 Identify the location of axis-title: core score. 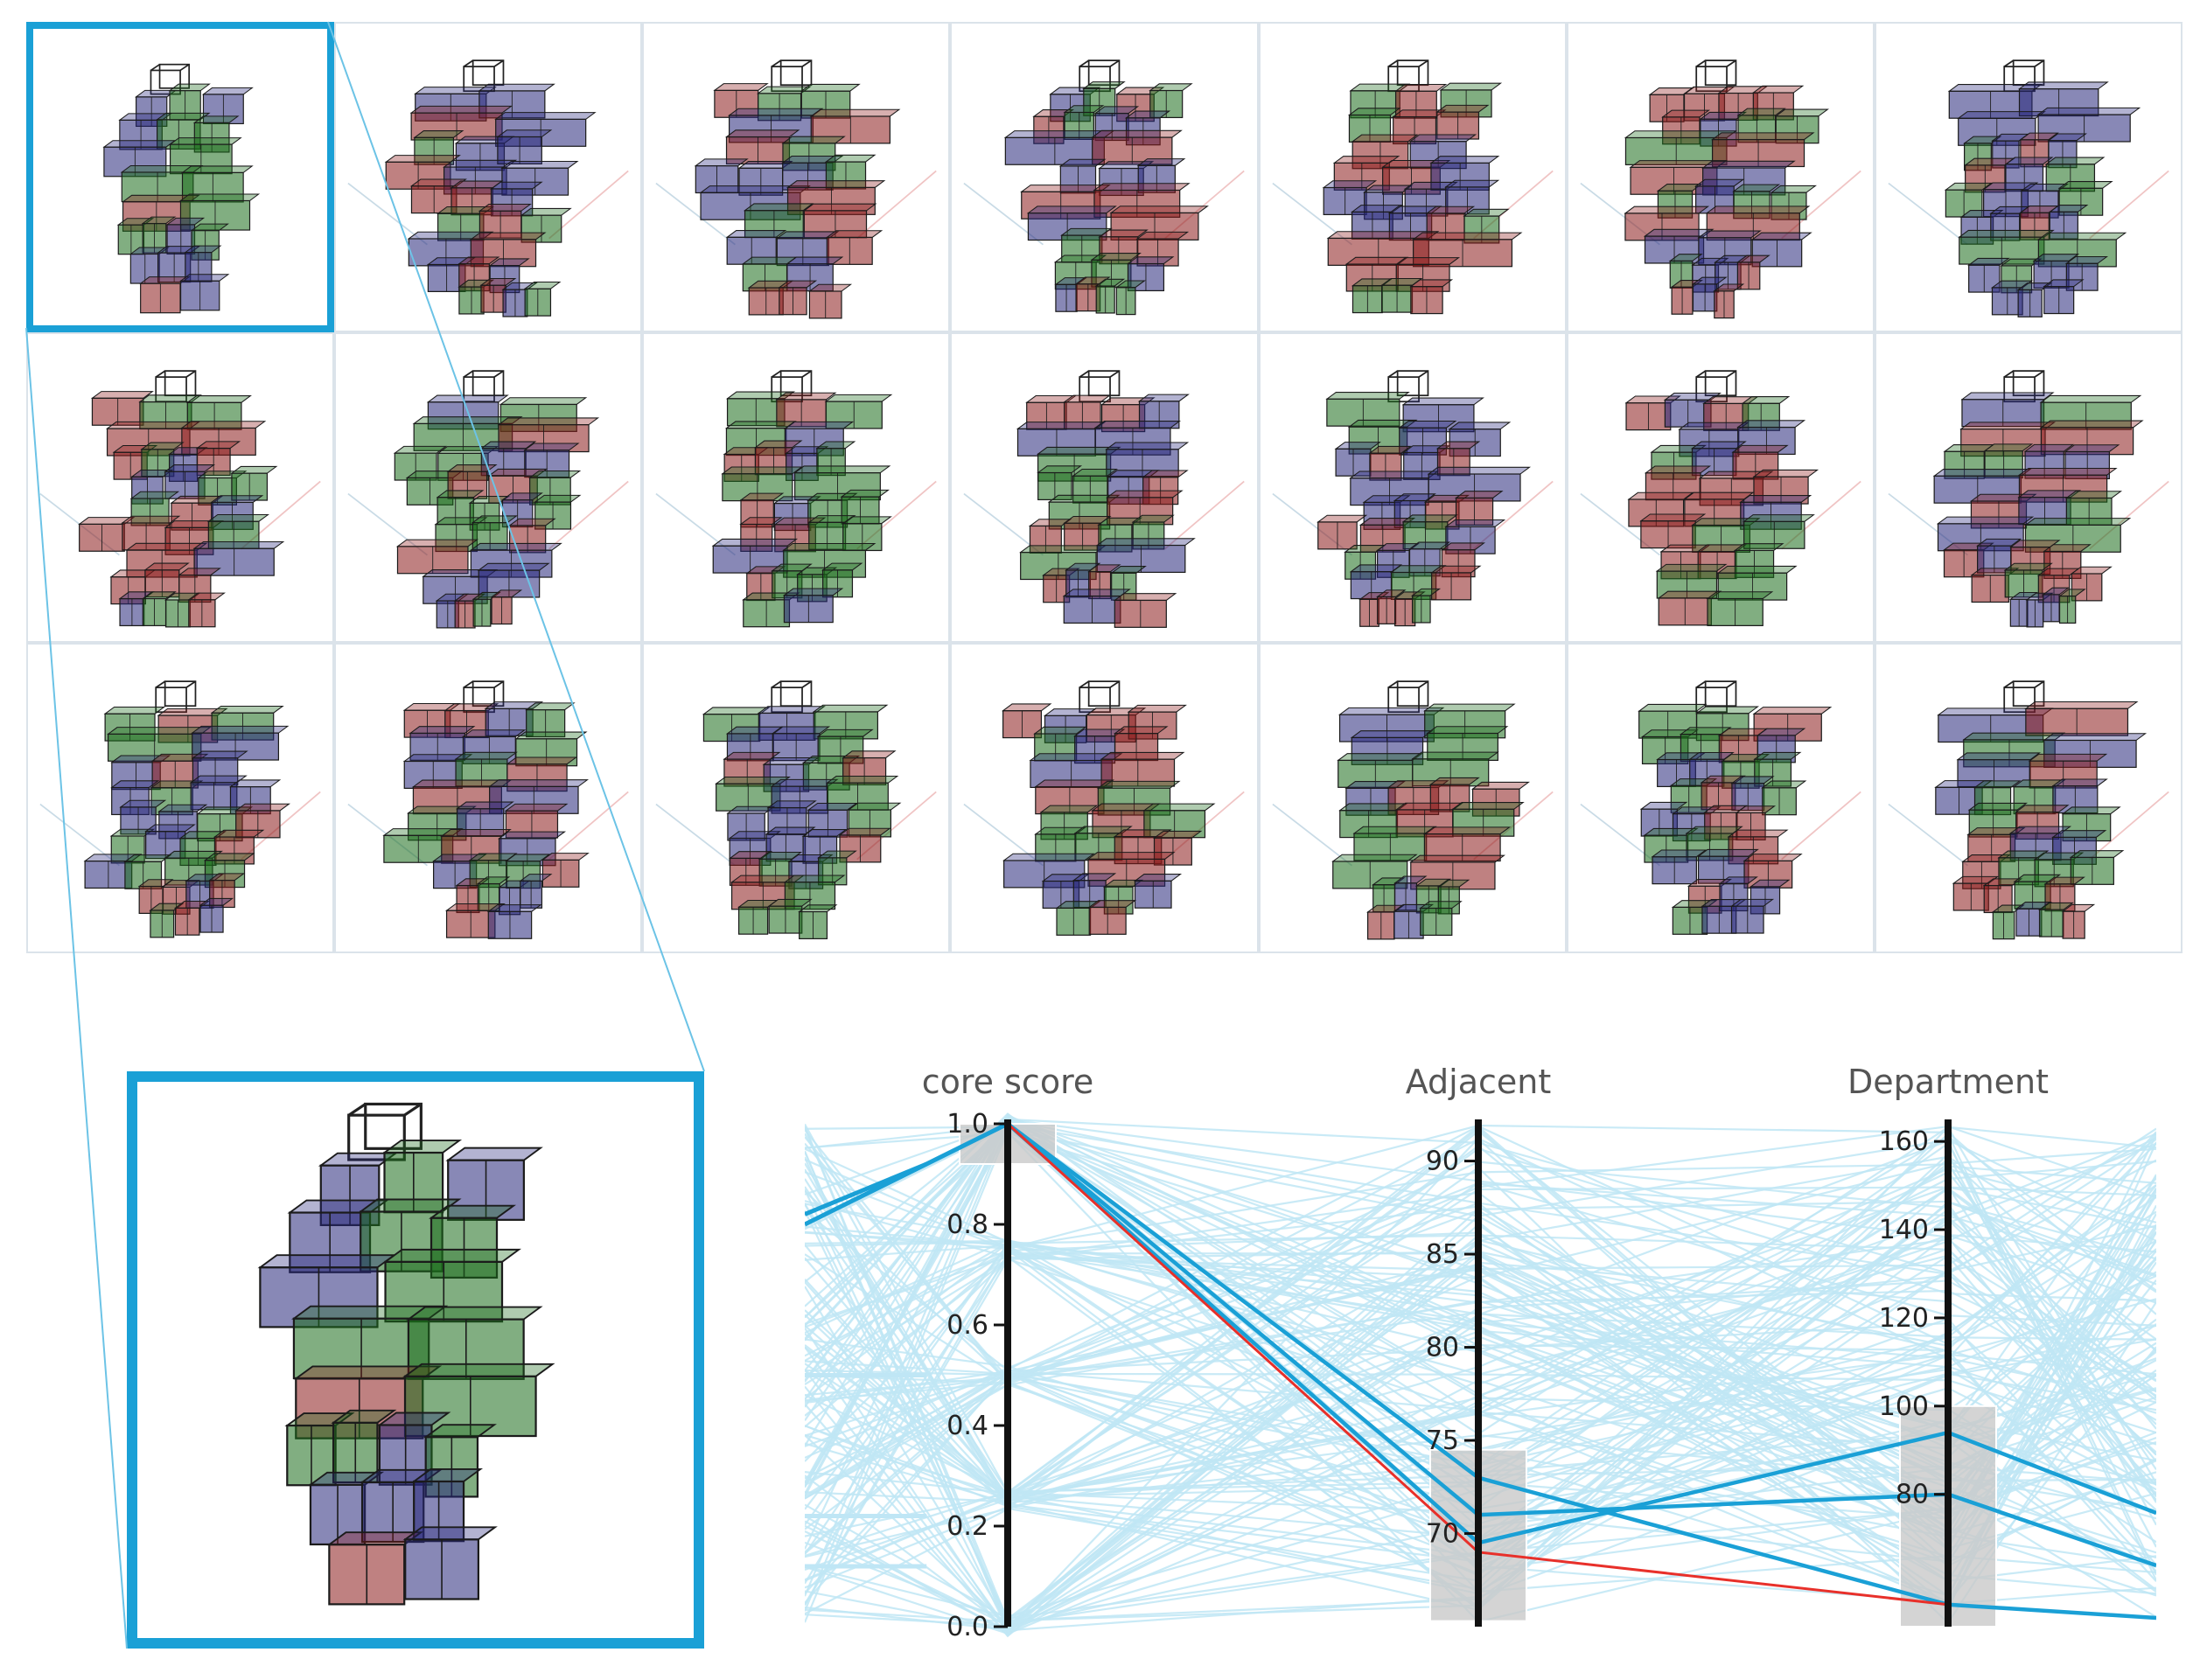
(1008, 1082).